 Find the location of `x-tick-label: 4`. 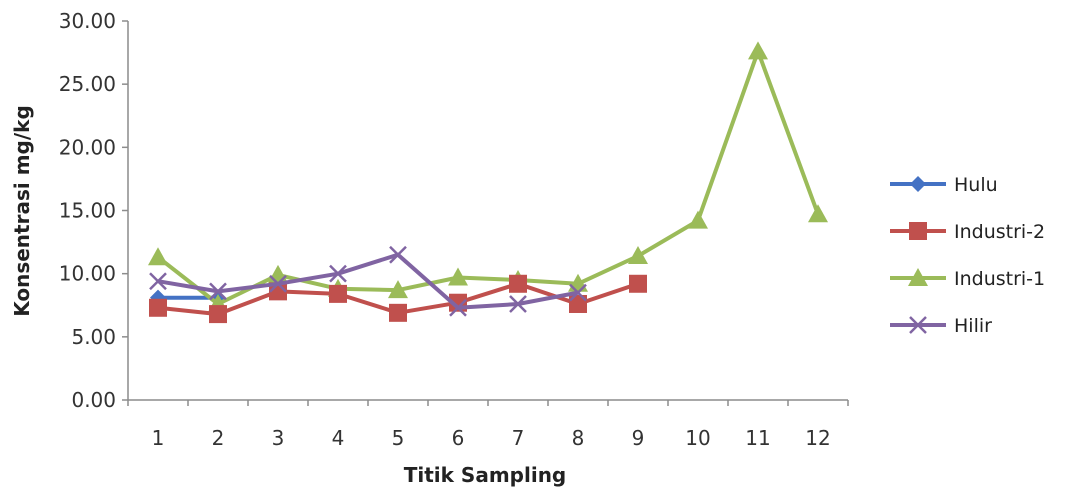

x-tick-label: 4 is located at coordinates (338, 438).